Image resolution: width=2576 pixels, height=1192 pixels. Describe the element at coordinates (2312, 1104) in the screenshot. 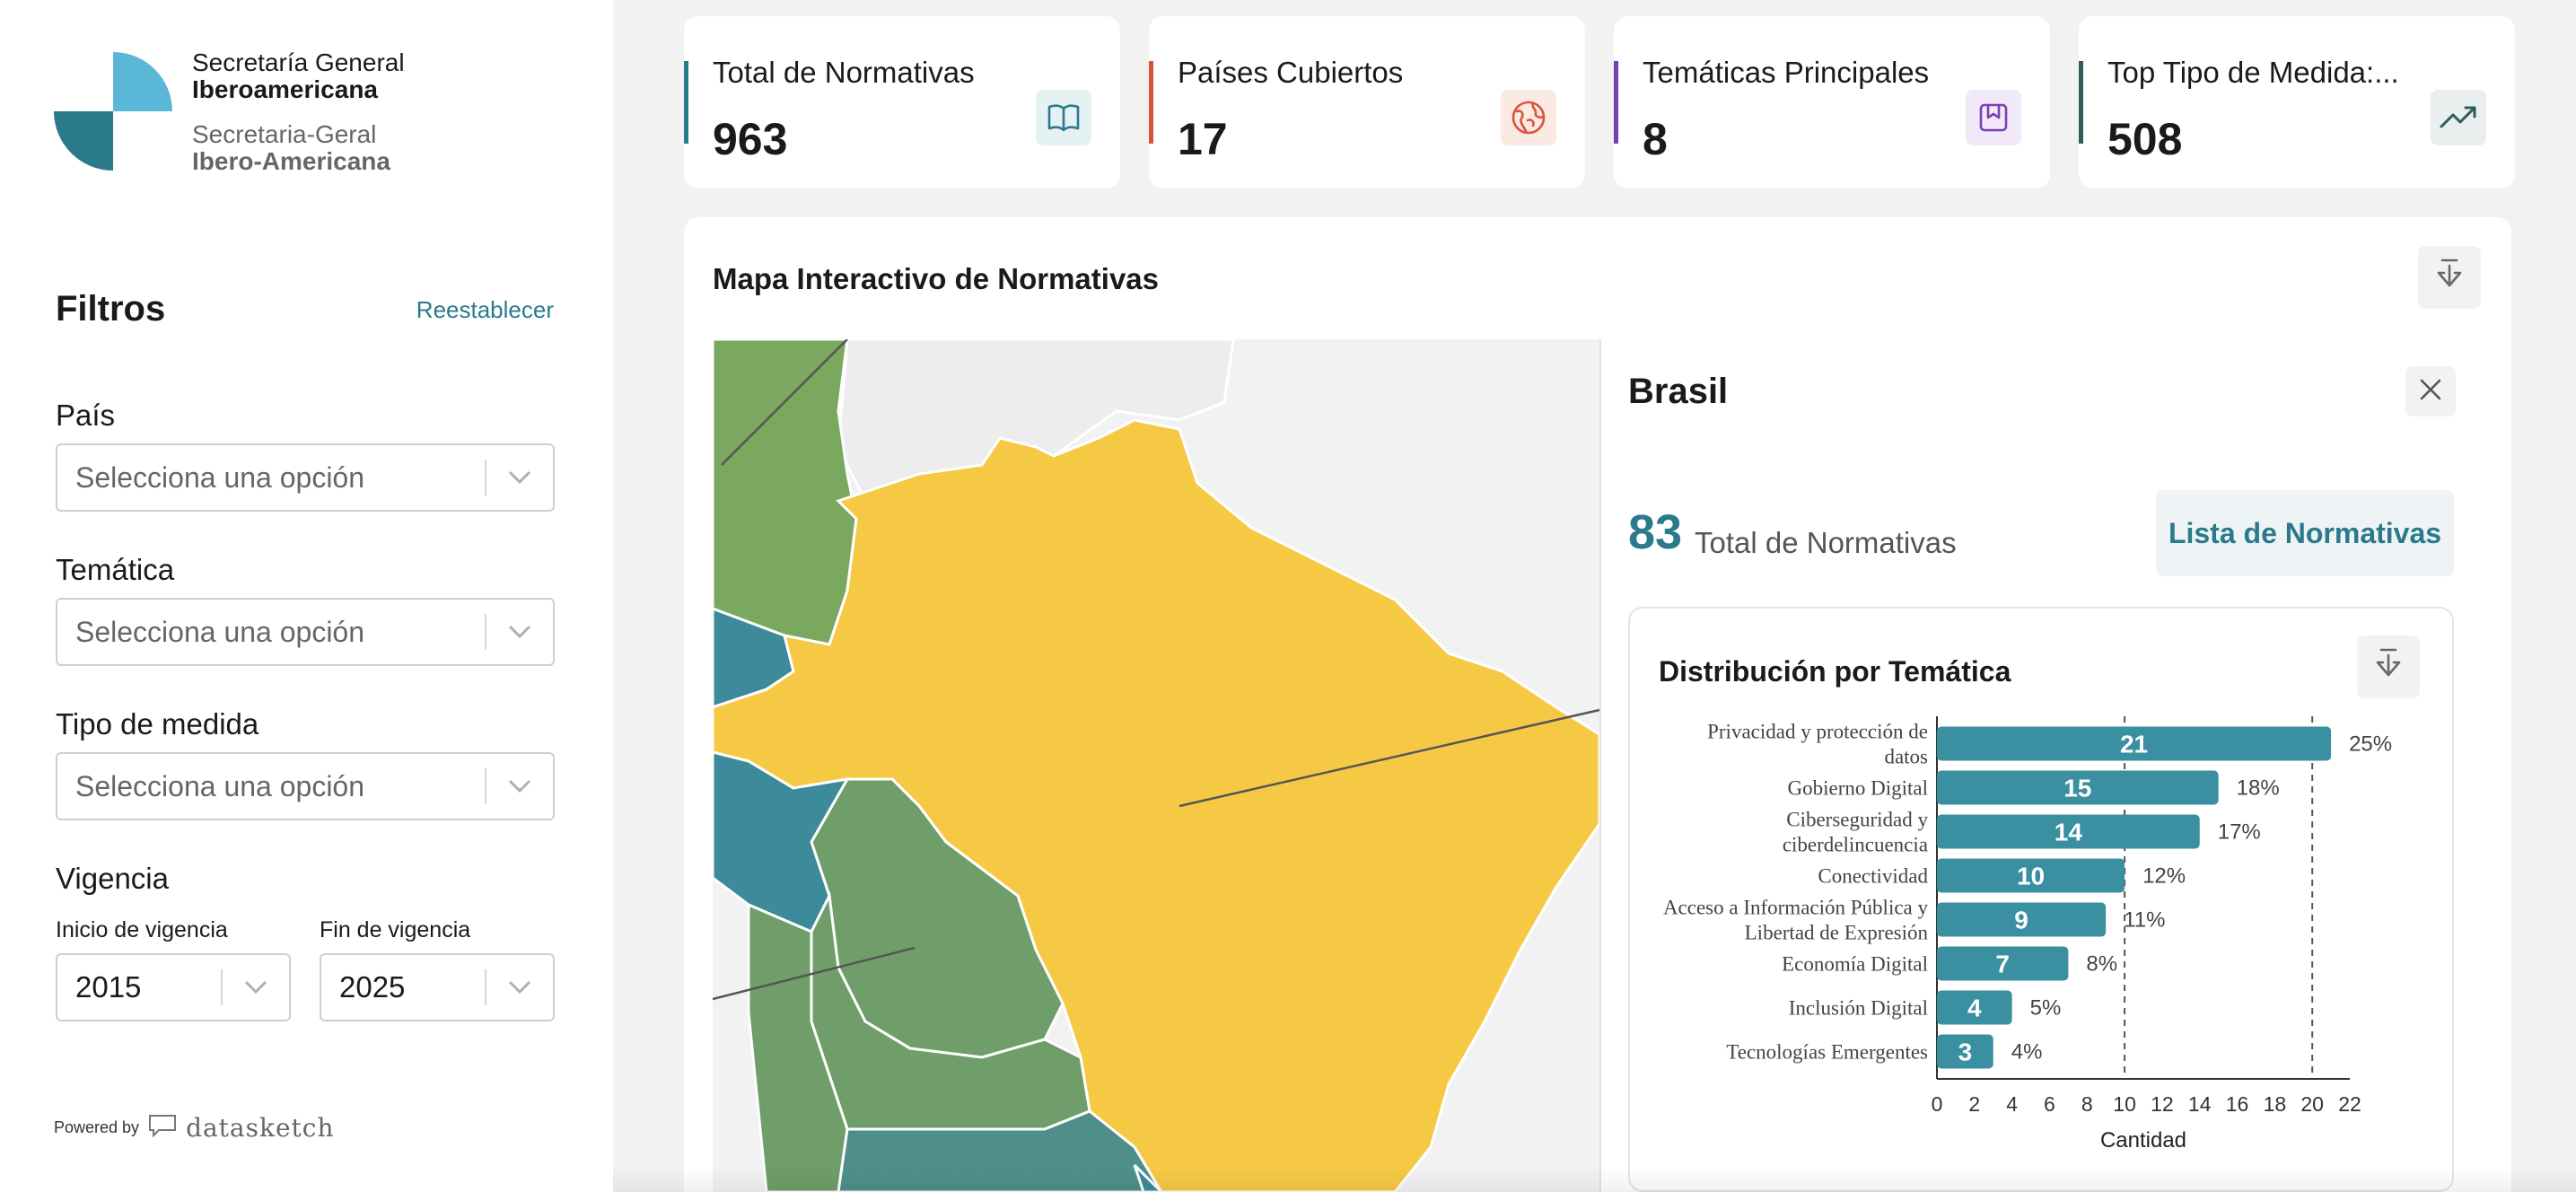

I see `x-tick-label: 20` at that location.